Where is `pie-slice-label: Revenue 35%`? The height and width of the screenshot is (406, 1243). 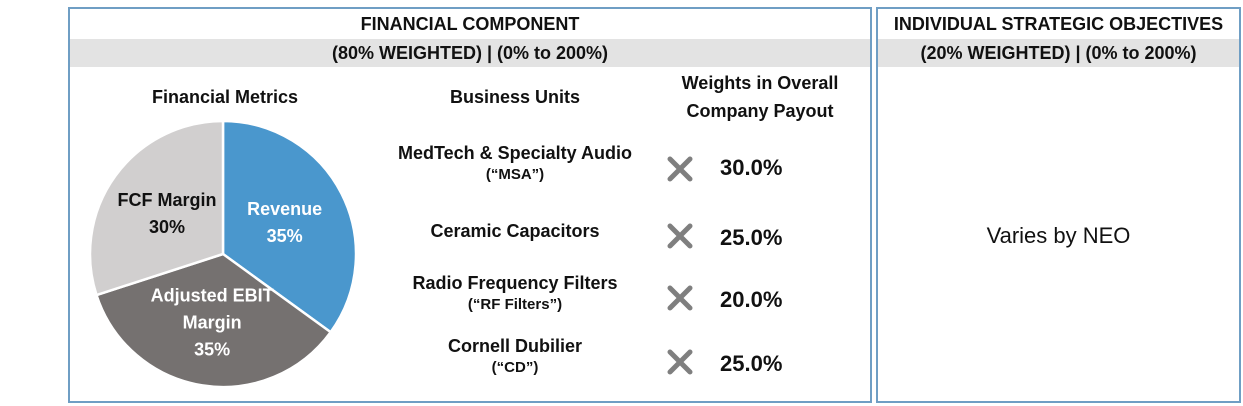
pie-slice-label: Revenue 35% is located at coordinates (284, 222).